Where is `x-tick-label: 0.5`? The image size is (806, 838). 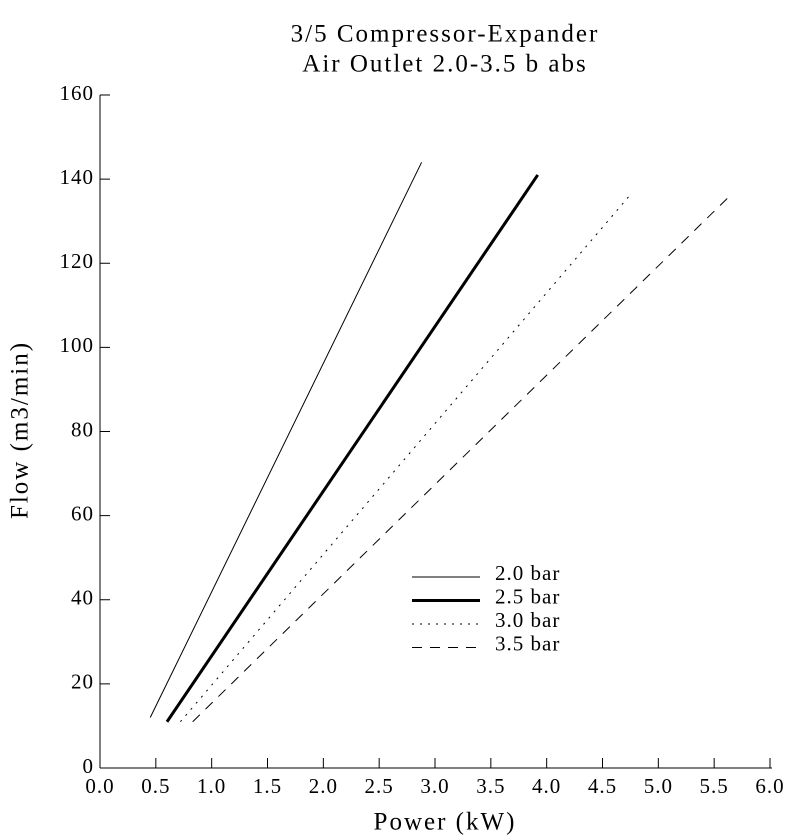
x-tick-label: 0.5 is located at coordinates (155, 786).